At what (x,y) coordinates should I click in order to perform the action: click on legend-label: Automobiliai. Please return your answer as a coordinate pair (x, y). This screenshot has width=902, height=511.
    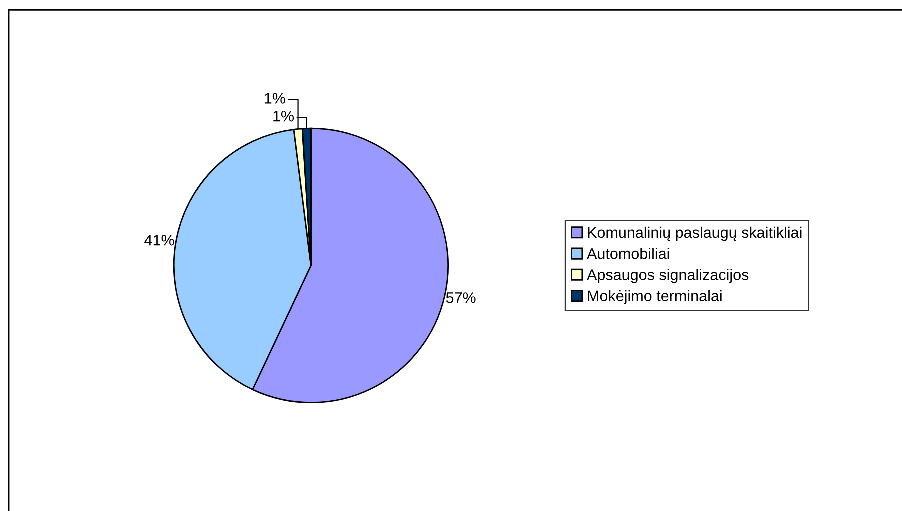
    Looking at the image, I should click on (628, 254).